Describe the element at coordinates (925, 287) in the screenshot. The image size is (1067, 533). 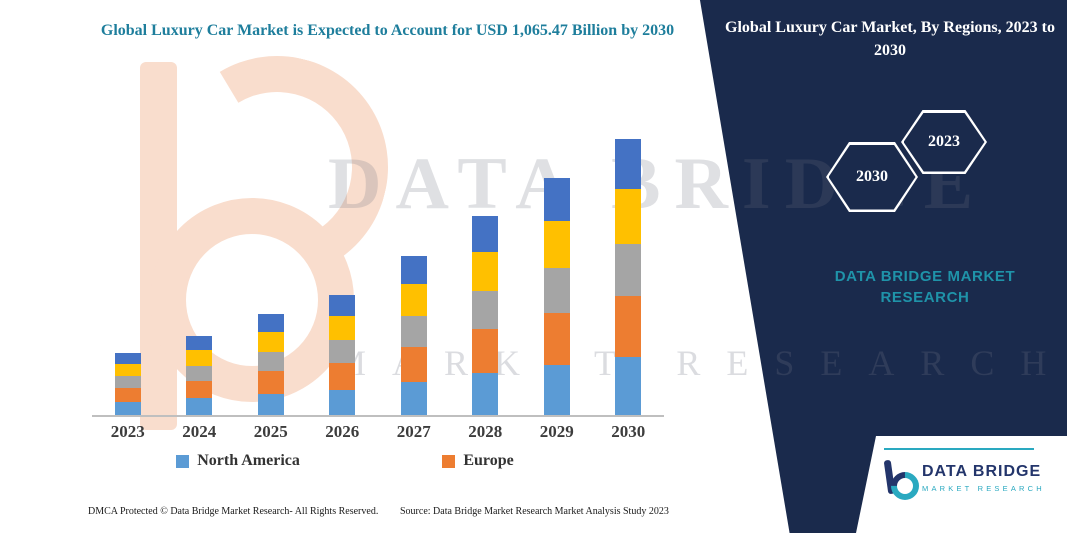
I see `brand-text: DATA BRIDGE MARKET RESEARCH` at that location.